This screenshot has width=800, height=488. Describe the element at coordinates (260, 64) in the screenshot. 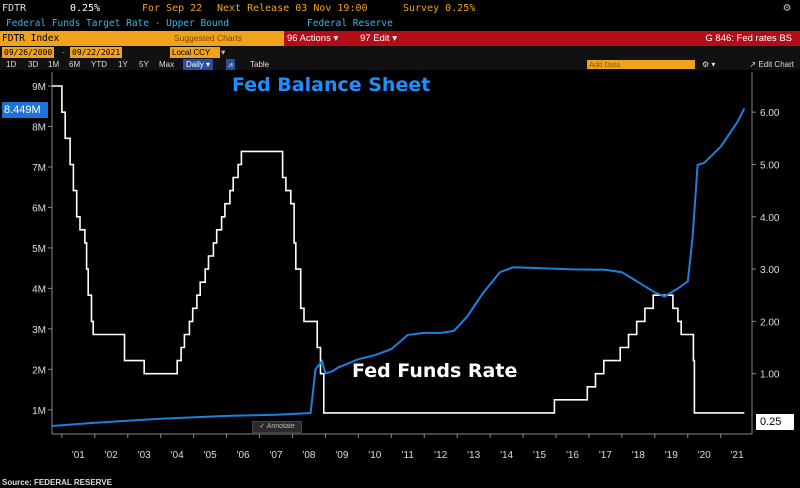

I see `table-button: Table` at that location.